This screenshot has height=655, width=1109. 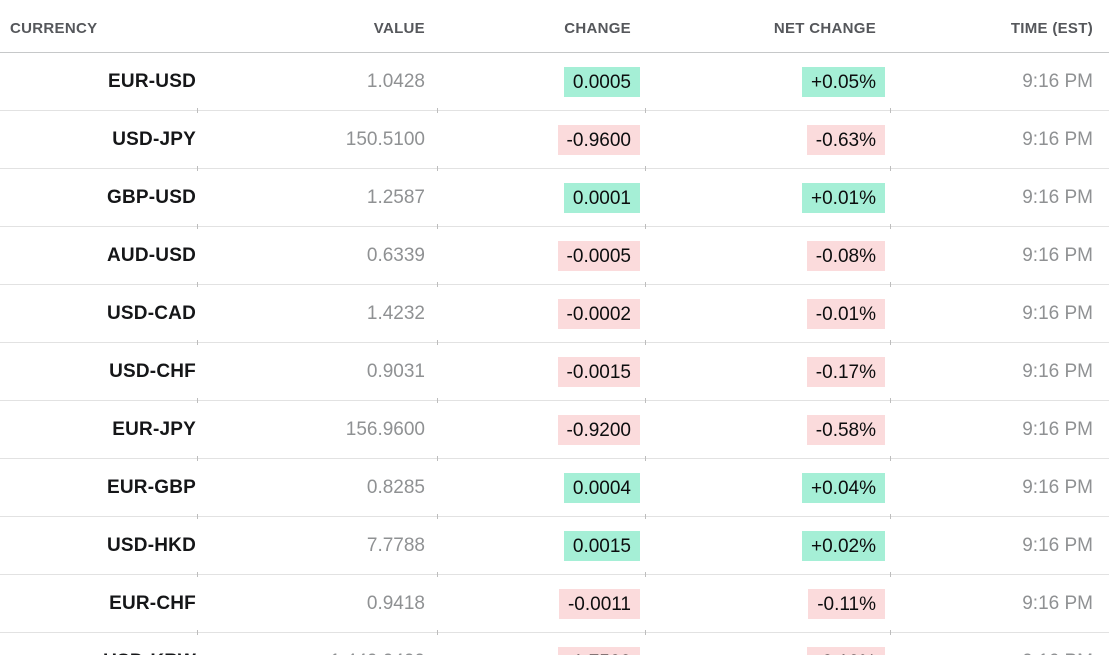 What do you see at coordinates (98, 81) in the screenshot?
I see `currency-pair-label: EUR-USD` at bounding box center [98, 81].